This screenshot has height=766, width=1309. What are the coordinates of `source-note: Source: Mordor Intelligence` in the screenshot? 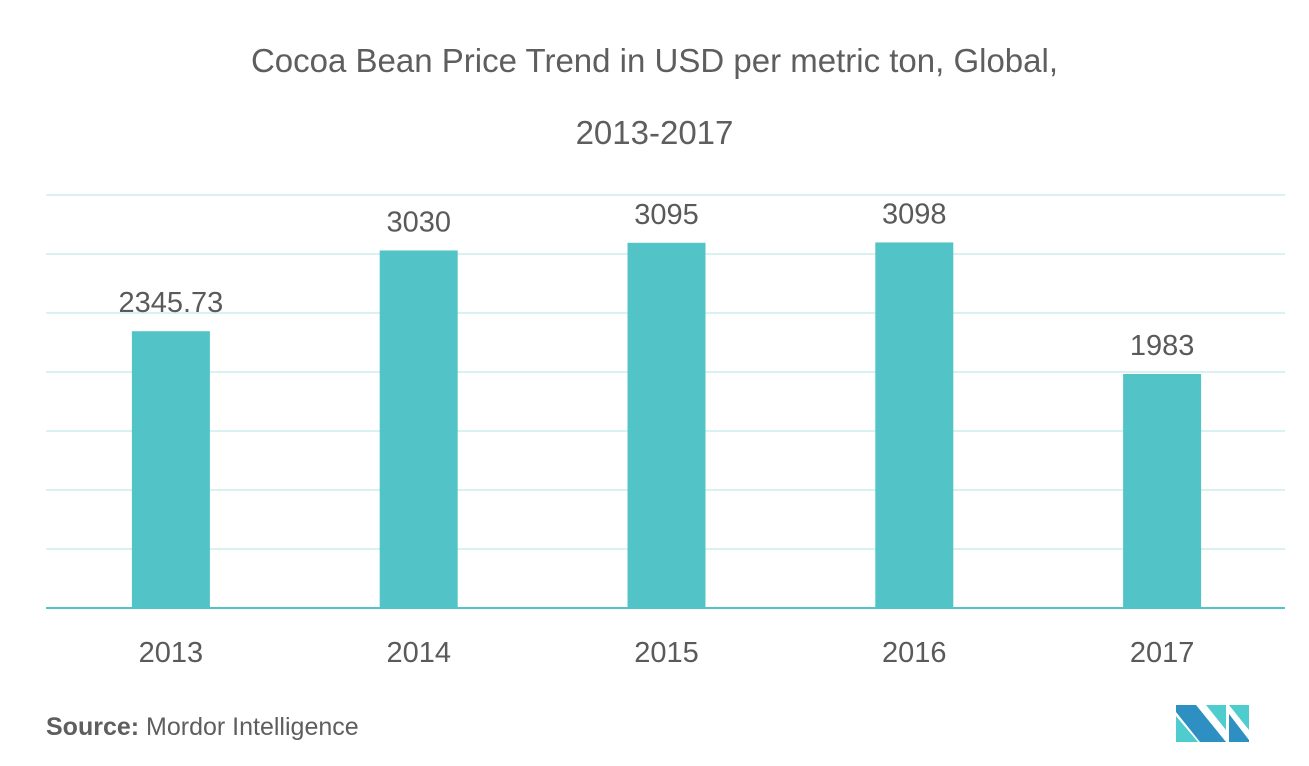 It's located at (202, 727).